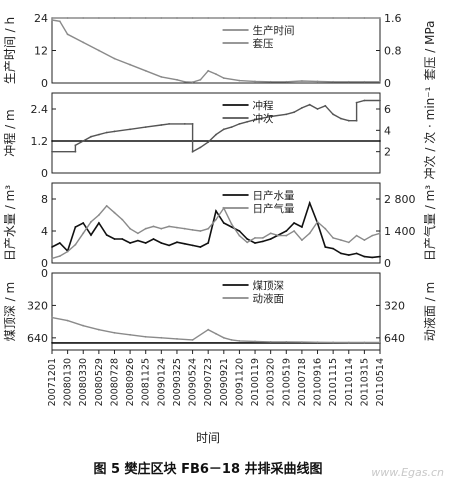 This screenshot has height=483, width=450. I want to click on y-right-tick-label: 0, so click(387, 83).